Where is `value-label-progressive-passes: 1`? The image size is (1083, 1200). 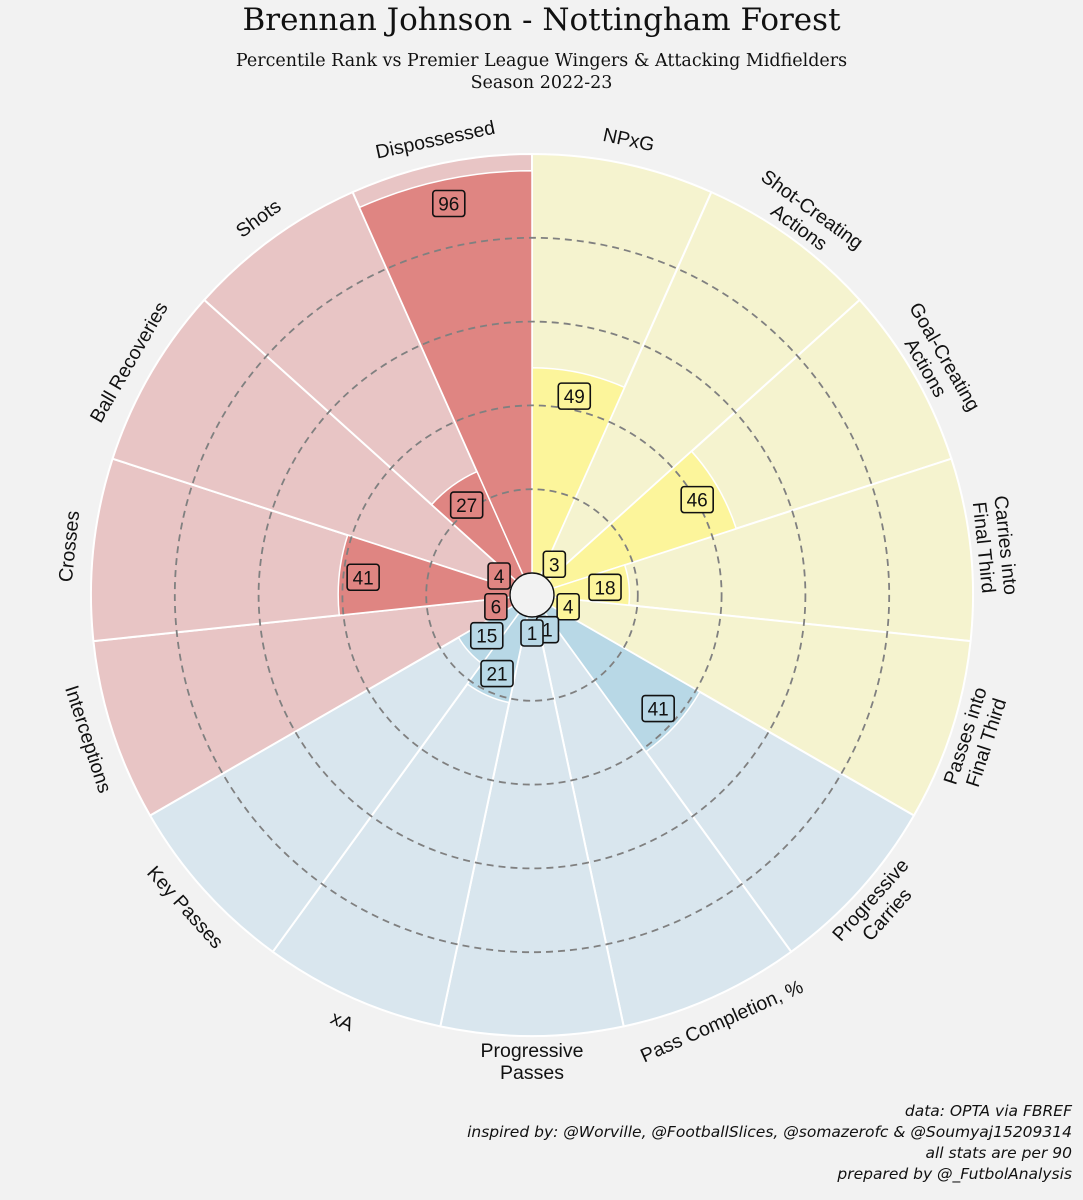 value-label-progressive-passes: 1 is located at coordinates (532, 633).